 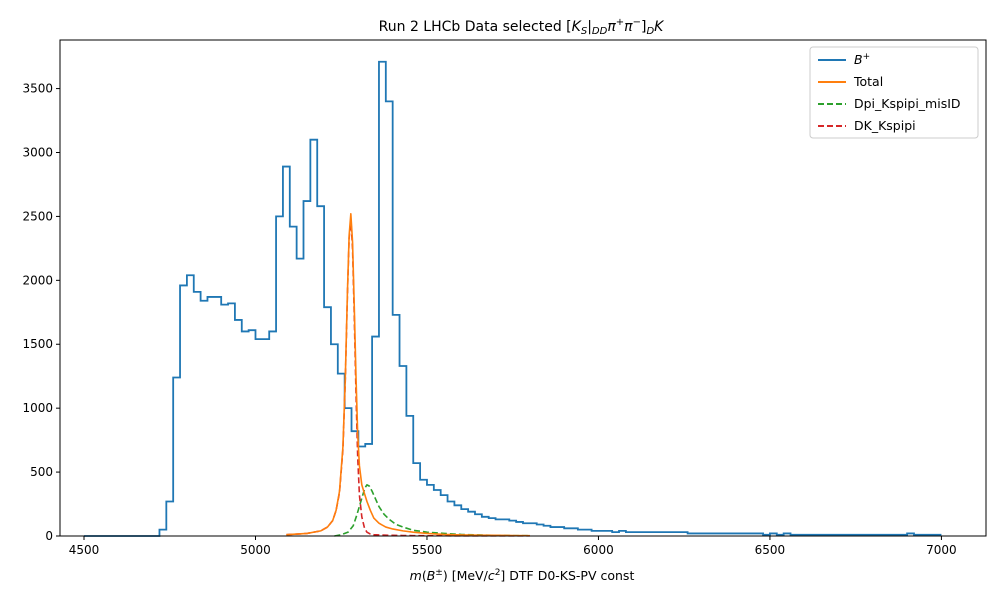 I want to click on y-tick-label: 3000, so click(x=37, y=152).